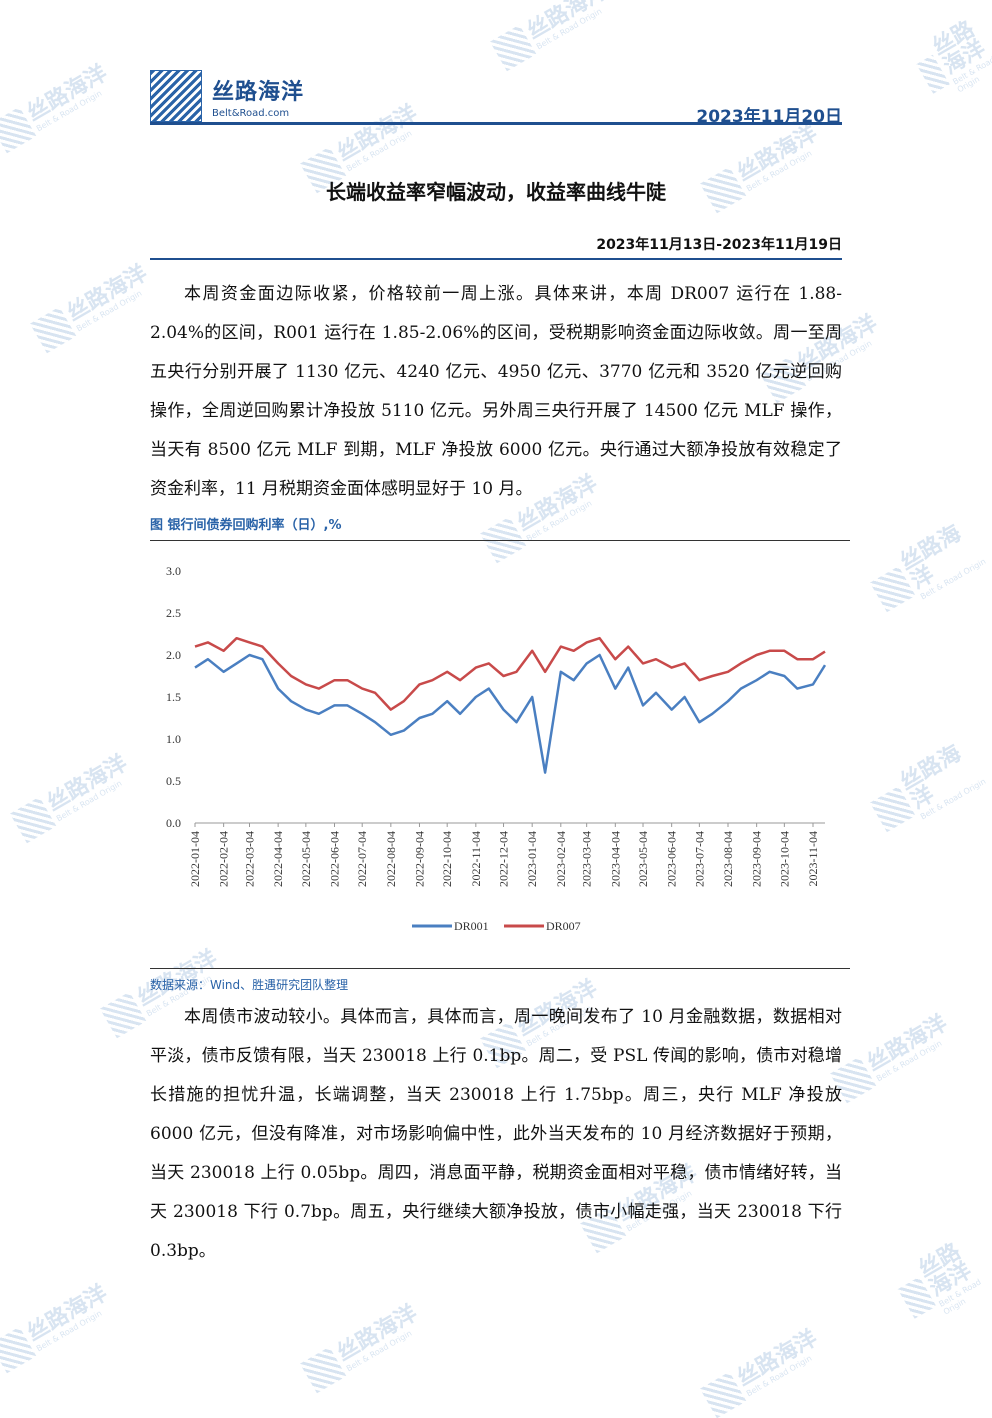 The image size is (992, 1418). Describe the element at coordinates (672, 859) in the screenshot. I see `x-tick-label: 2023-06-04` at that location.